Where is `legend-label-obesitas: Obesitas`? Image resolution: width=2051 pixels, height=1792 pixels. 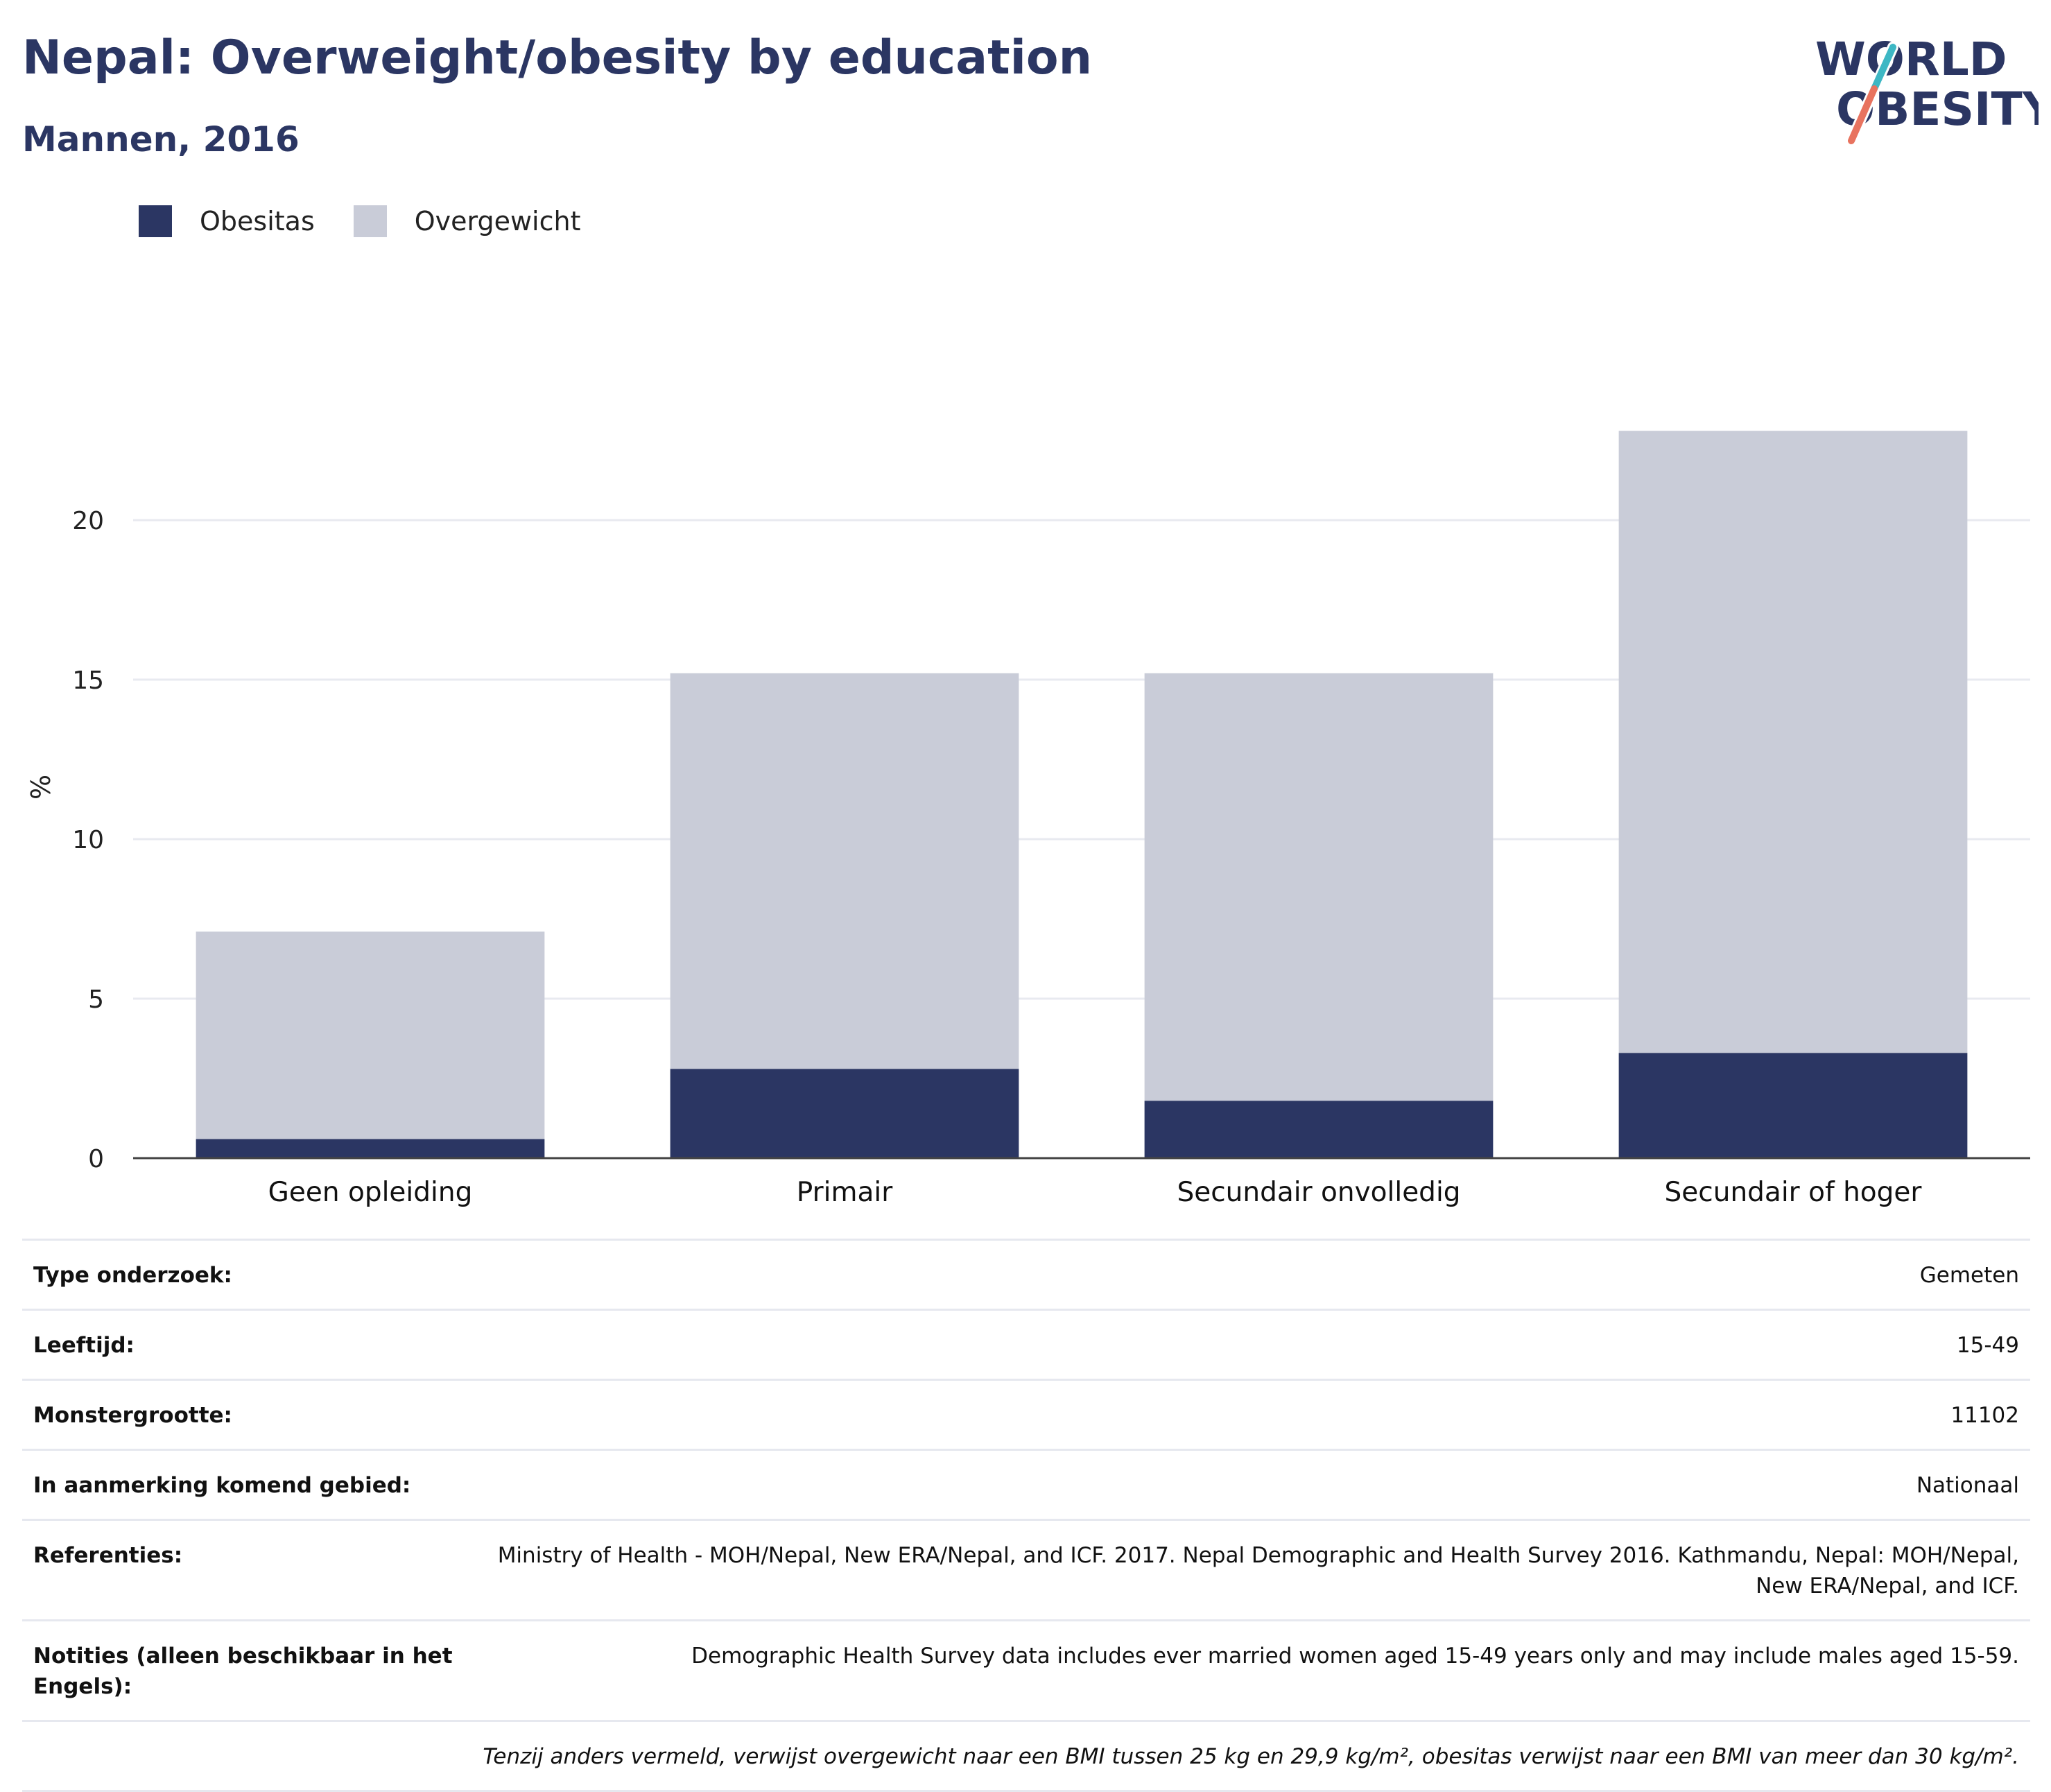
legend-label-obesitas: Obesitas is located at coordinates (257, 221).